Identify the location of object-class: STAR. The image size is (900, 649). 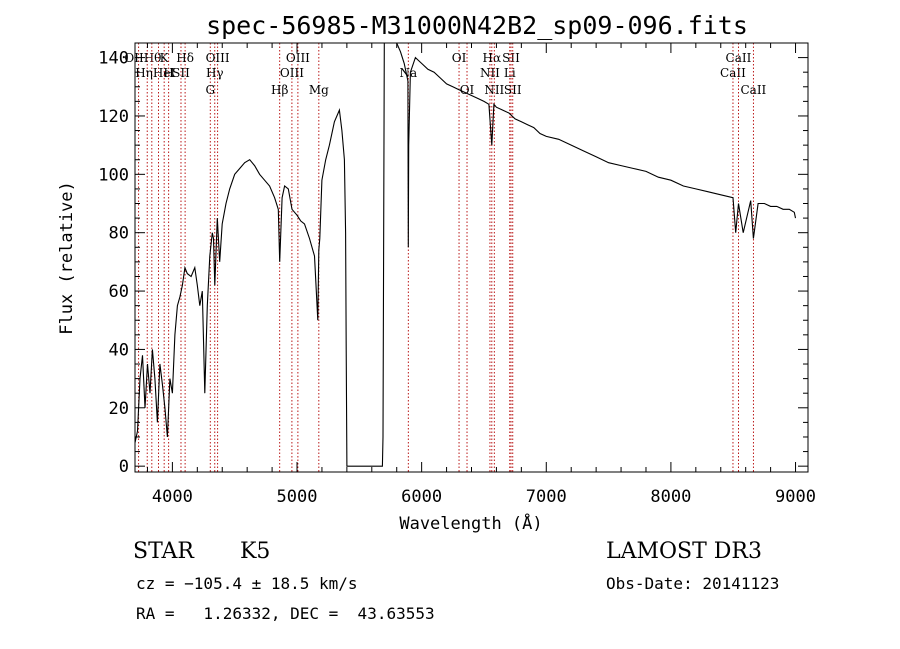
(163, 551).